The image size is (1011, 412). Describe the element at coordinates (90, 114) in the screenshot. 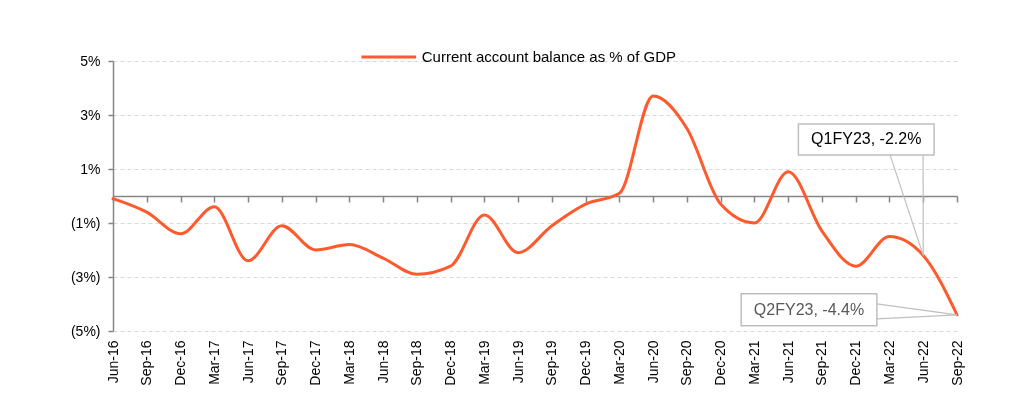

I see `y-tick-label: 3%` at that location.